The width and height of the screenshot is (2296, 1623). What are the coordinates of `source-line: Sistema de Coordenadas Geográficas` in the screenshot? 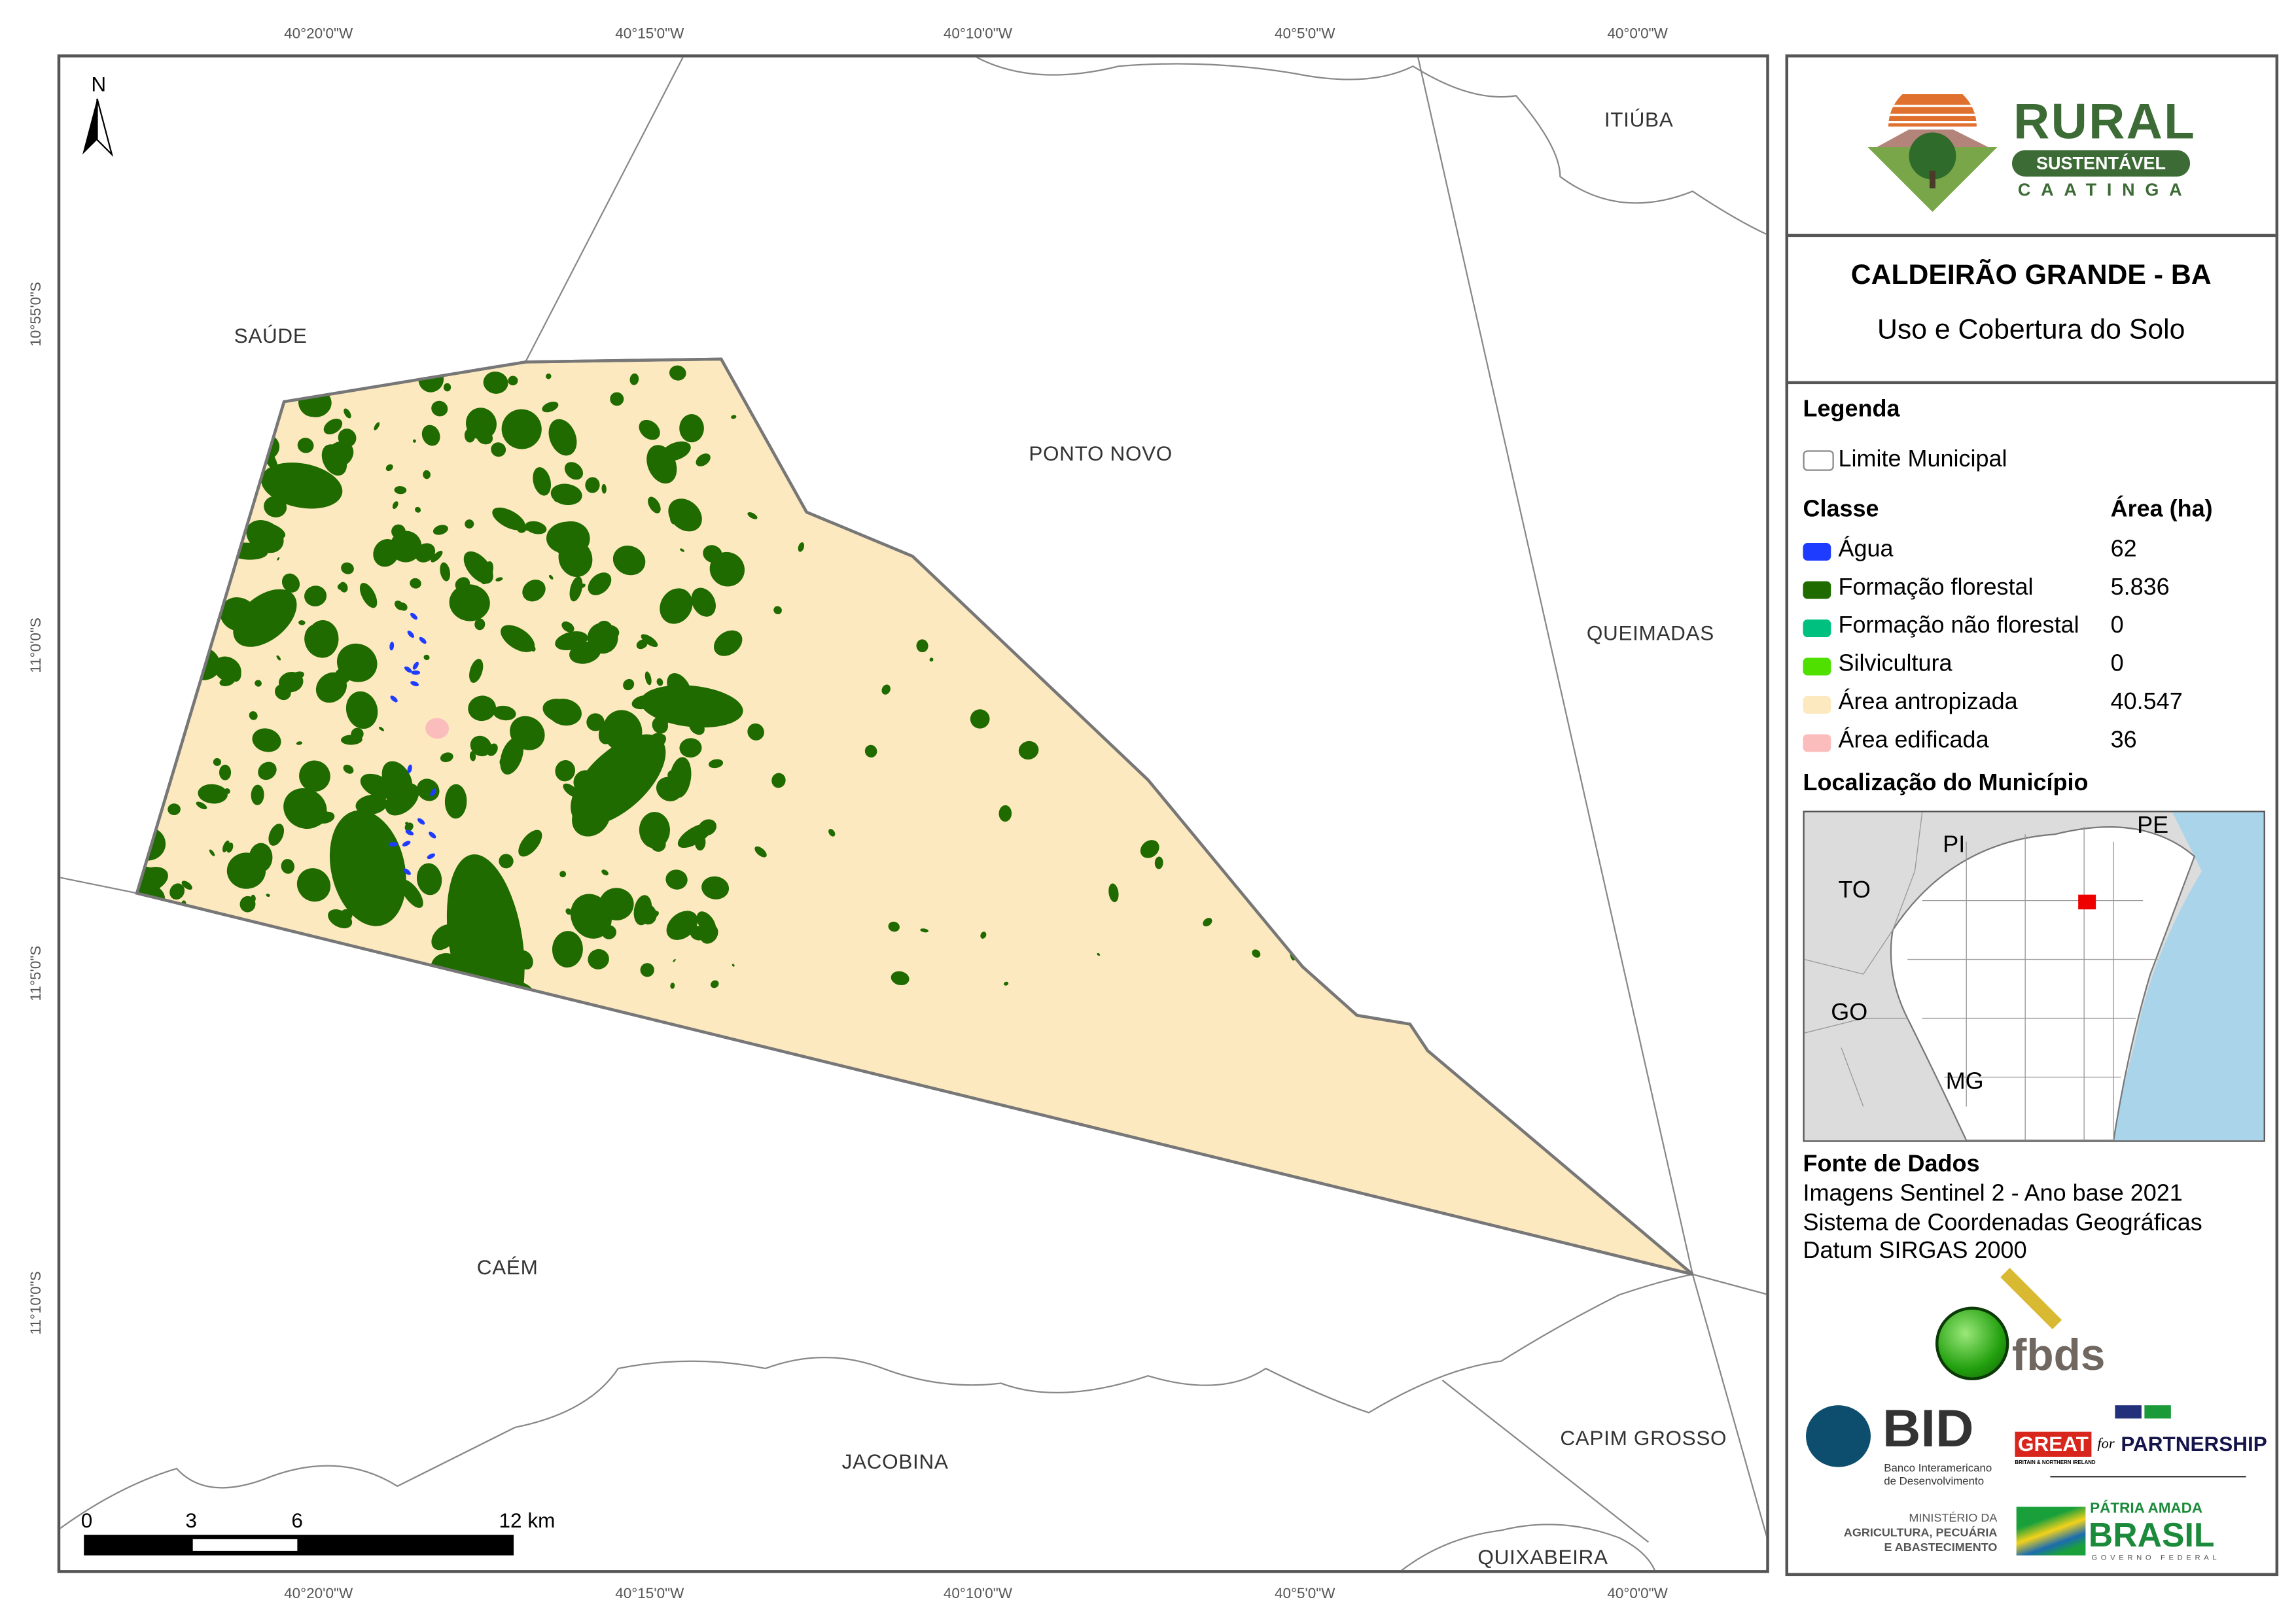 It's located at (2002, 1223).